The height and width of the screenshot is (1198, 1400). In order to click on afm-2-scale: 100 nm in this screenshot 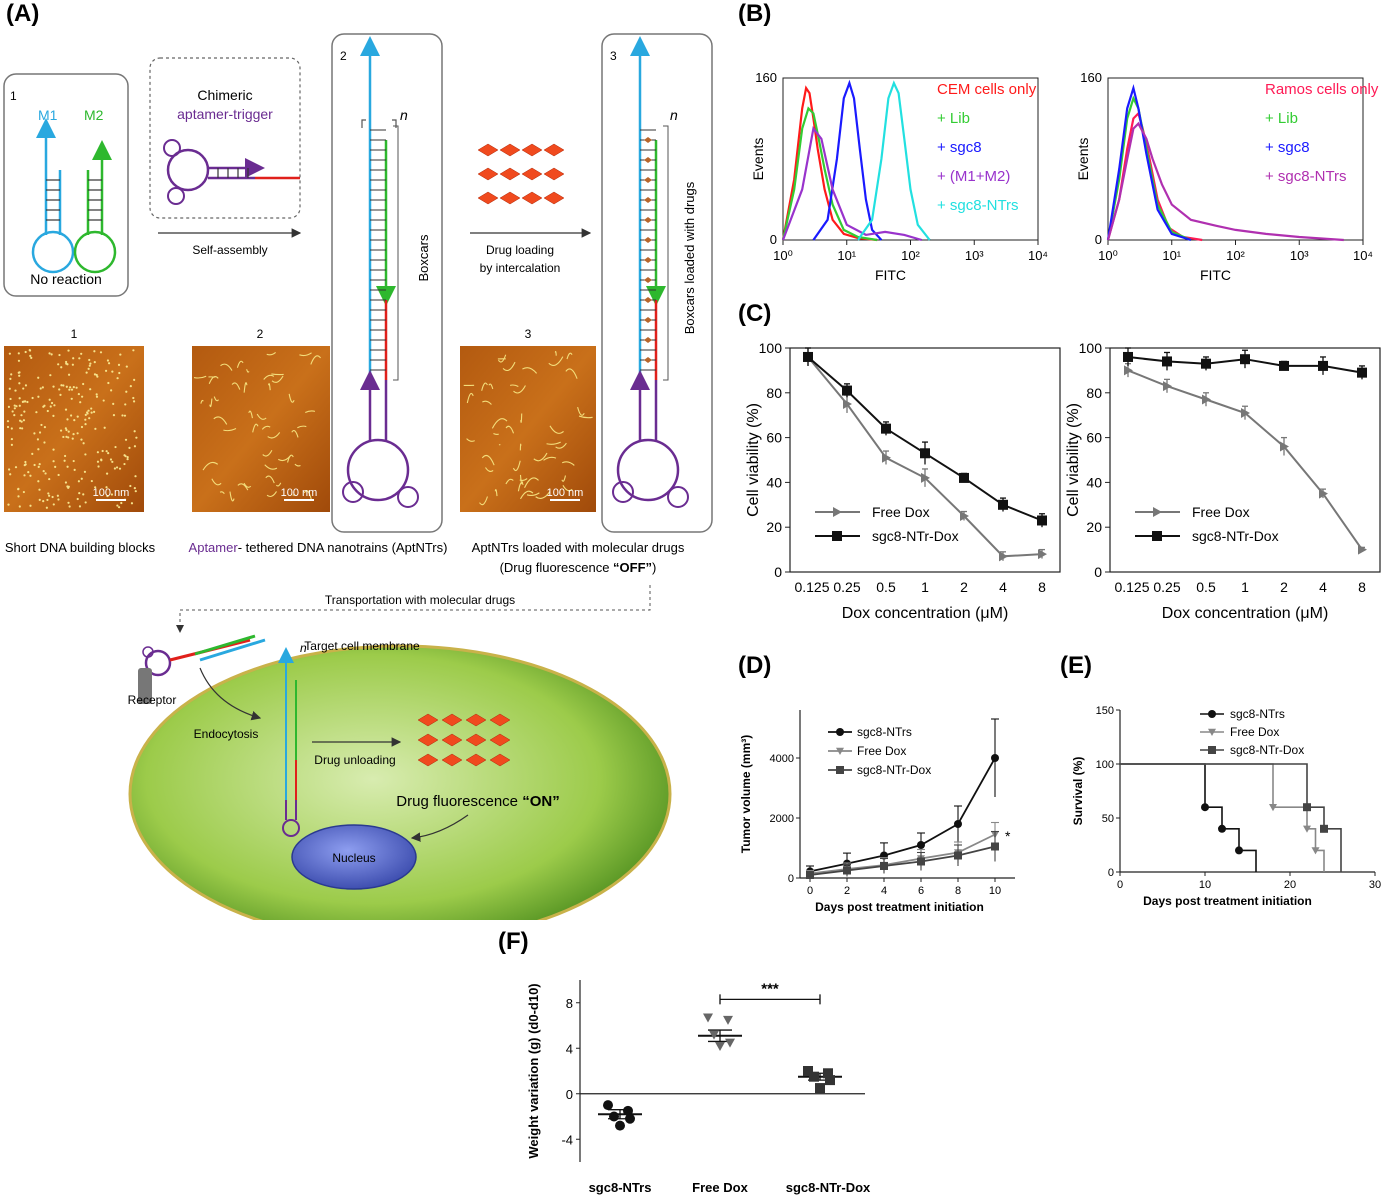, I will do `click(299, 493)`.